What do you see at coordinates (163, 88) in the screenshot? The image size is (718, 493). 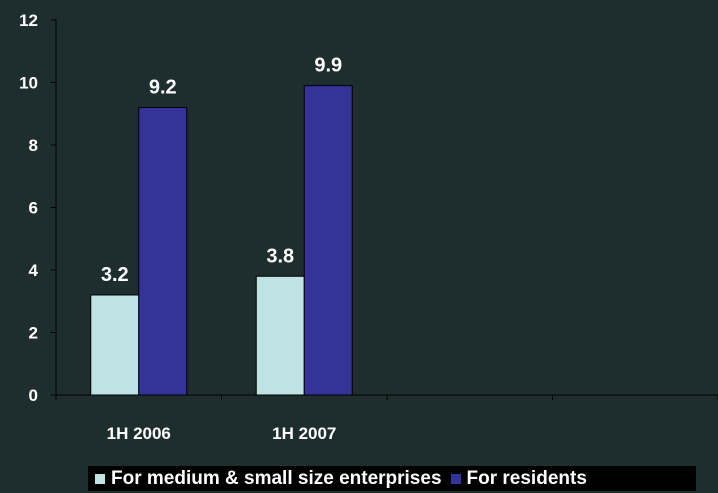 I see `data-label: 9.2` at bounding box center [163, 88].